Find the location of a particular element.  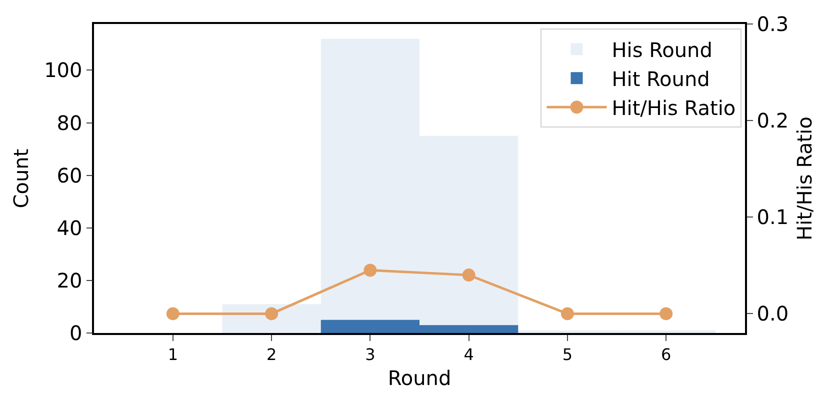

y-axis-title: Count is located at coordinates (21, 178).